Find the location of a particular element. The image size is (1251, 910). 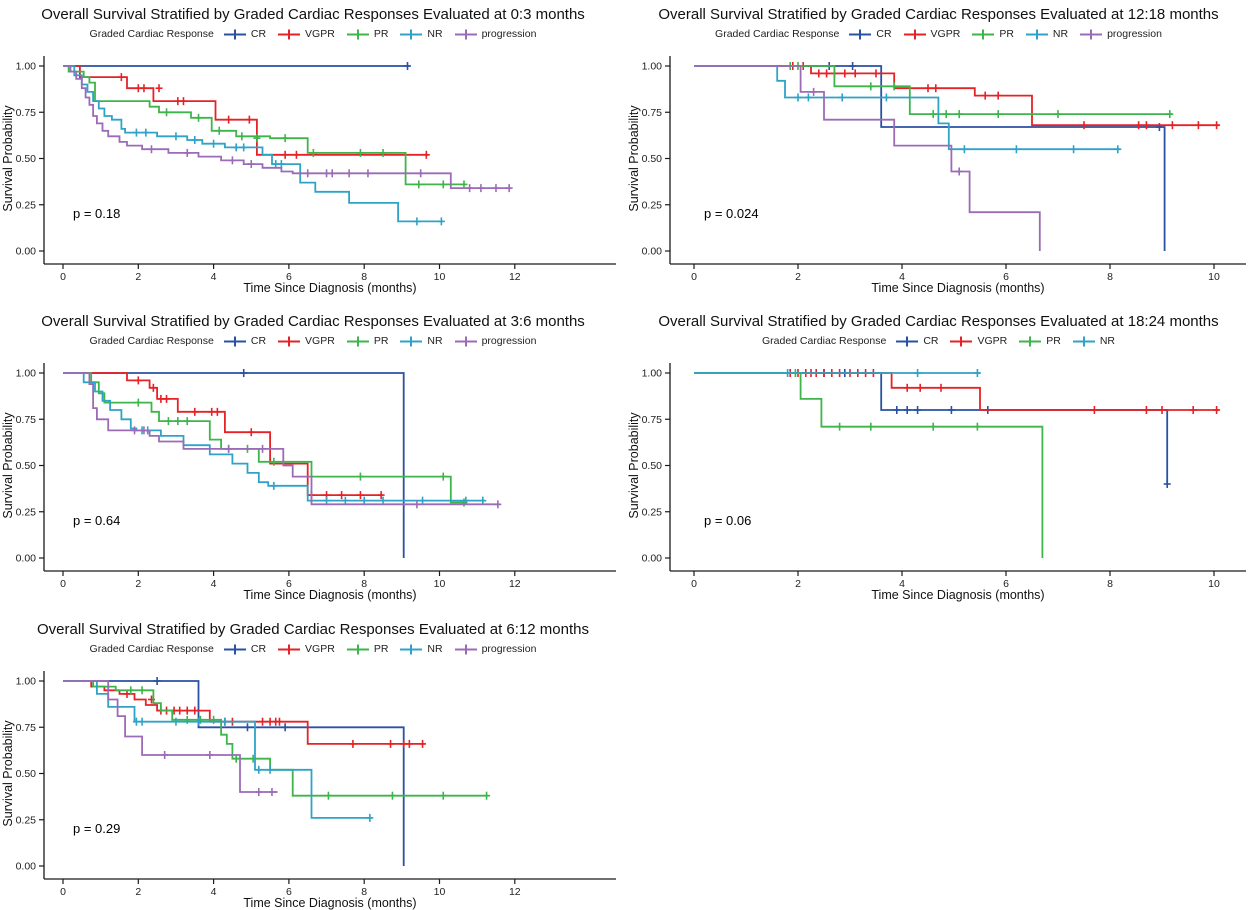

legend-item: PR is located at coordinates (367, 649).